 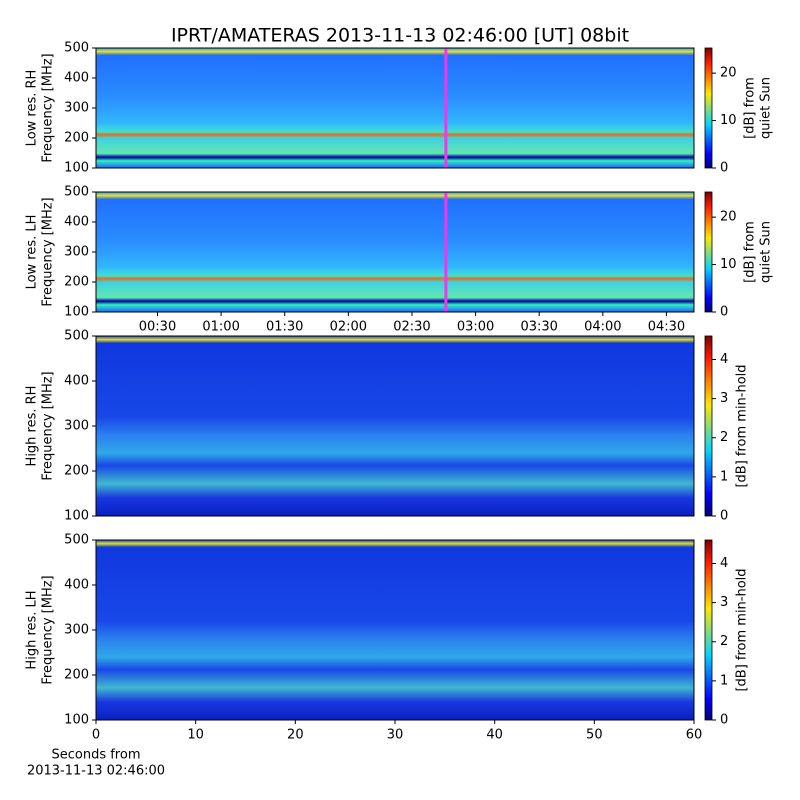 I want to click on x-tick-label: 50, so click(x=594, y=735).